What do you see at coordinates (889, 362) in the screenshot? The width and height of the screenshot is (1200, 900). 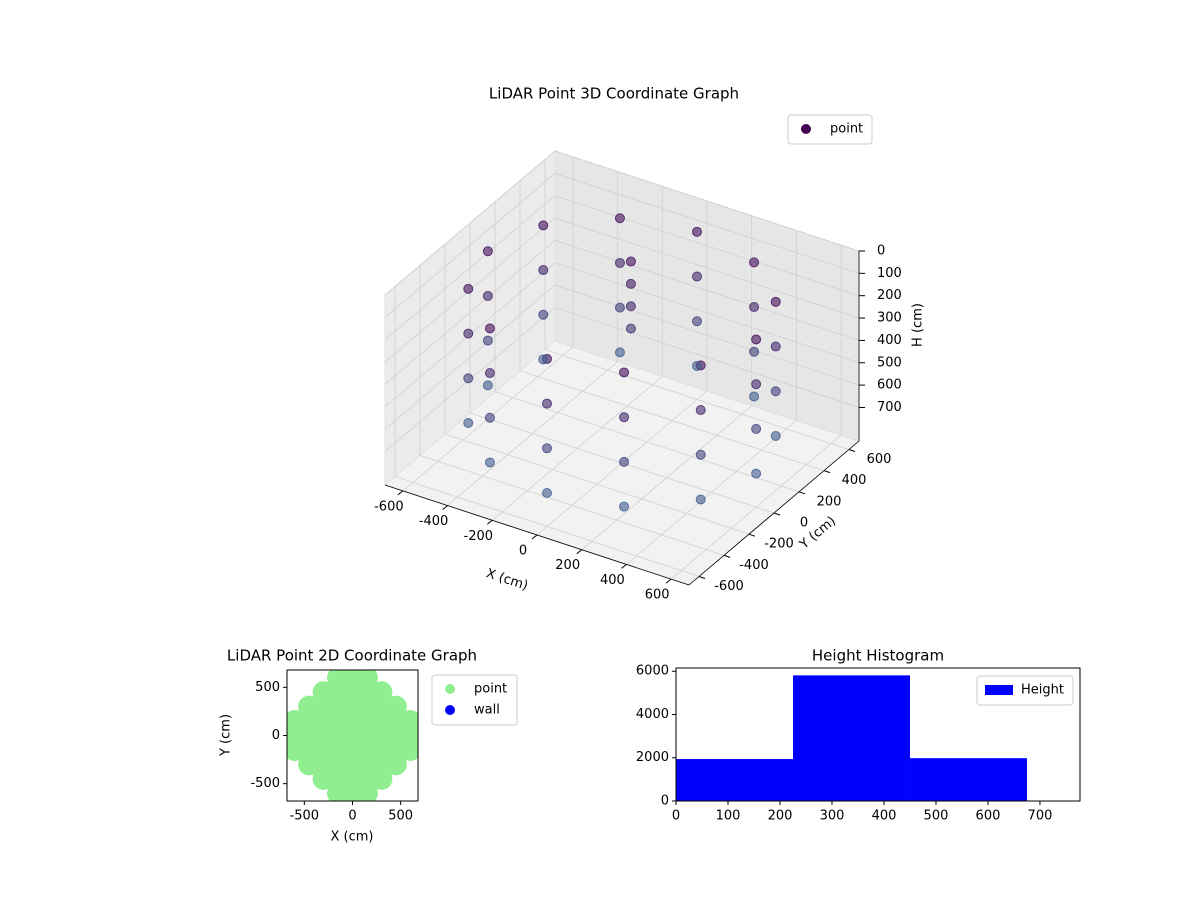 I see `z-tick-label: 500` at bounding box center [889, 362].